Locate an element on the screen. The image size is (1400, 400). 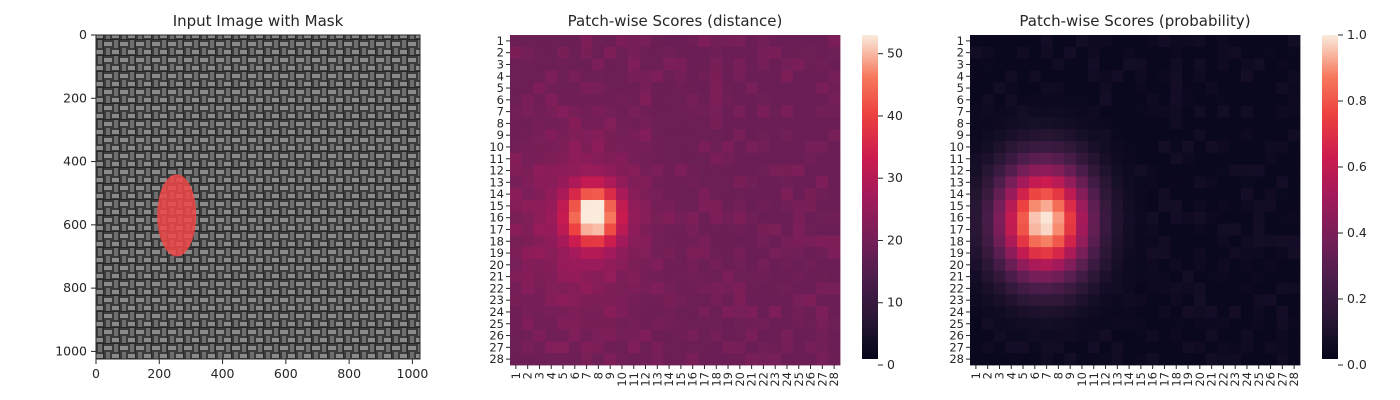
row-label: 2 is located at coordinates (500, 53).